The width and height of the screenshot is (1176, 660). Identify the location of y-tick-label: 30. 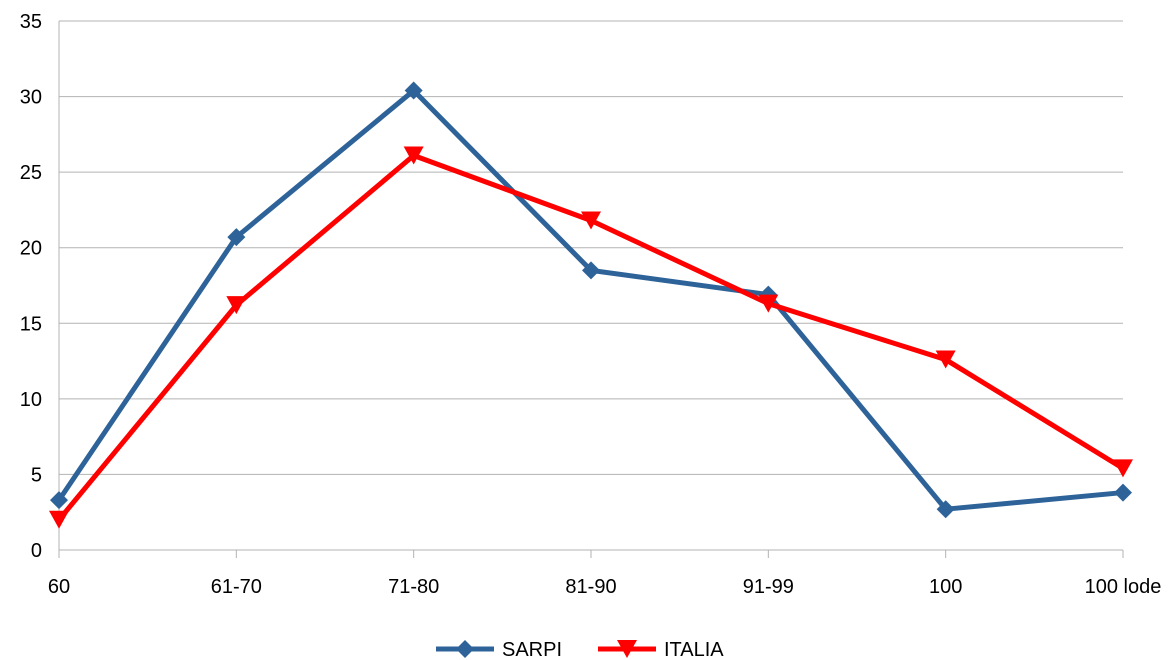
(31, 98).